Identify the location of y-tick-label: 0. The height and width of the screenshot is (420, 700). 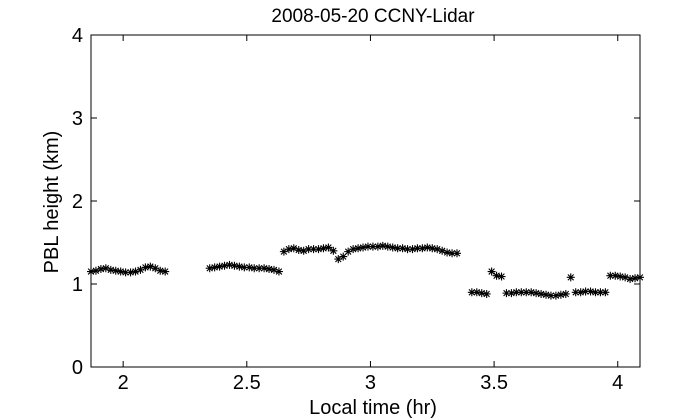
(77, 368).